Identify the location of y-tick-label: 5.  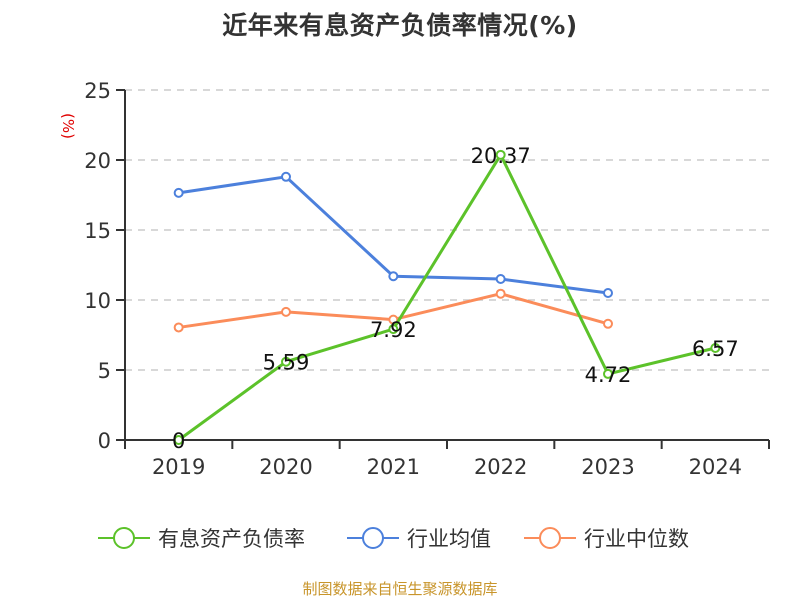
(104, 371).